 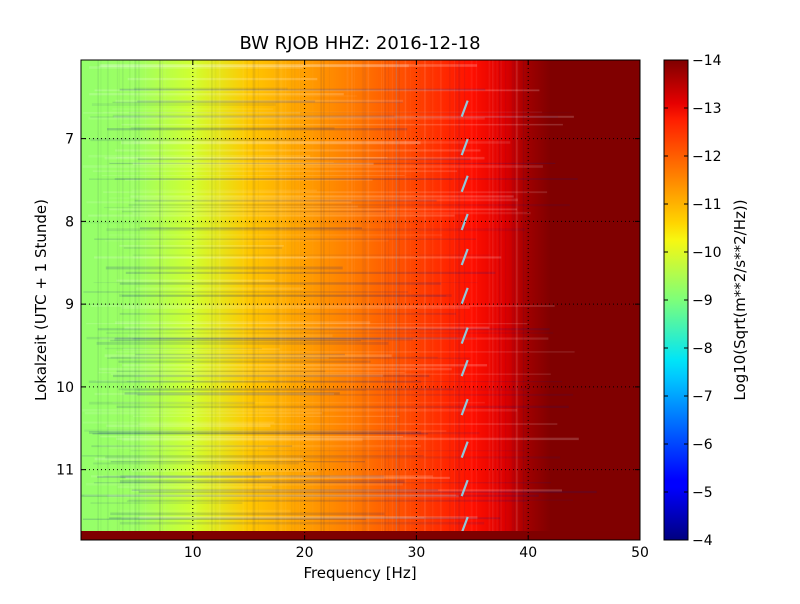 What do you see at coordinates (305, 553) in the screenshot?
I see `x-tick-label: 20` at bounding box center [305, 553].